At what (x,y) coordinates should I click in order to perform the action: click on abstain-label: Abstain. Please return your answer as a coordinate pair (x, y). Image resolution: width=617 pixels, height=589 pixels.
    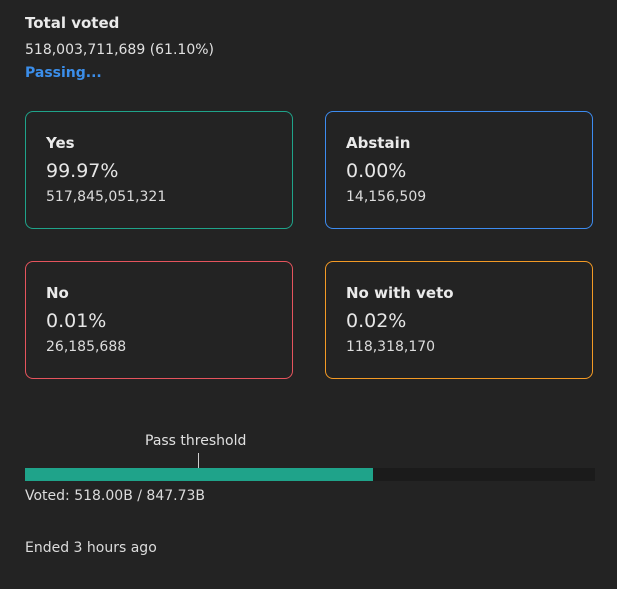
    Looking at the image, I should click on (378, 143).